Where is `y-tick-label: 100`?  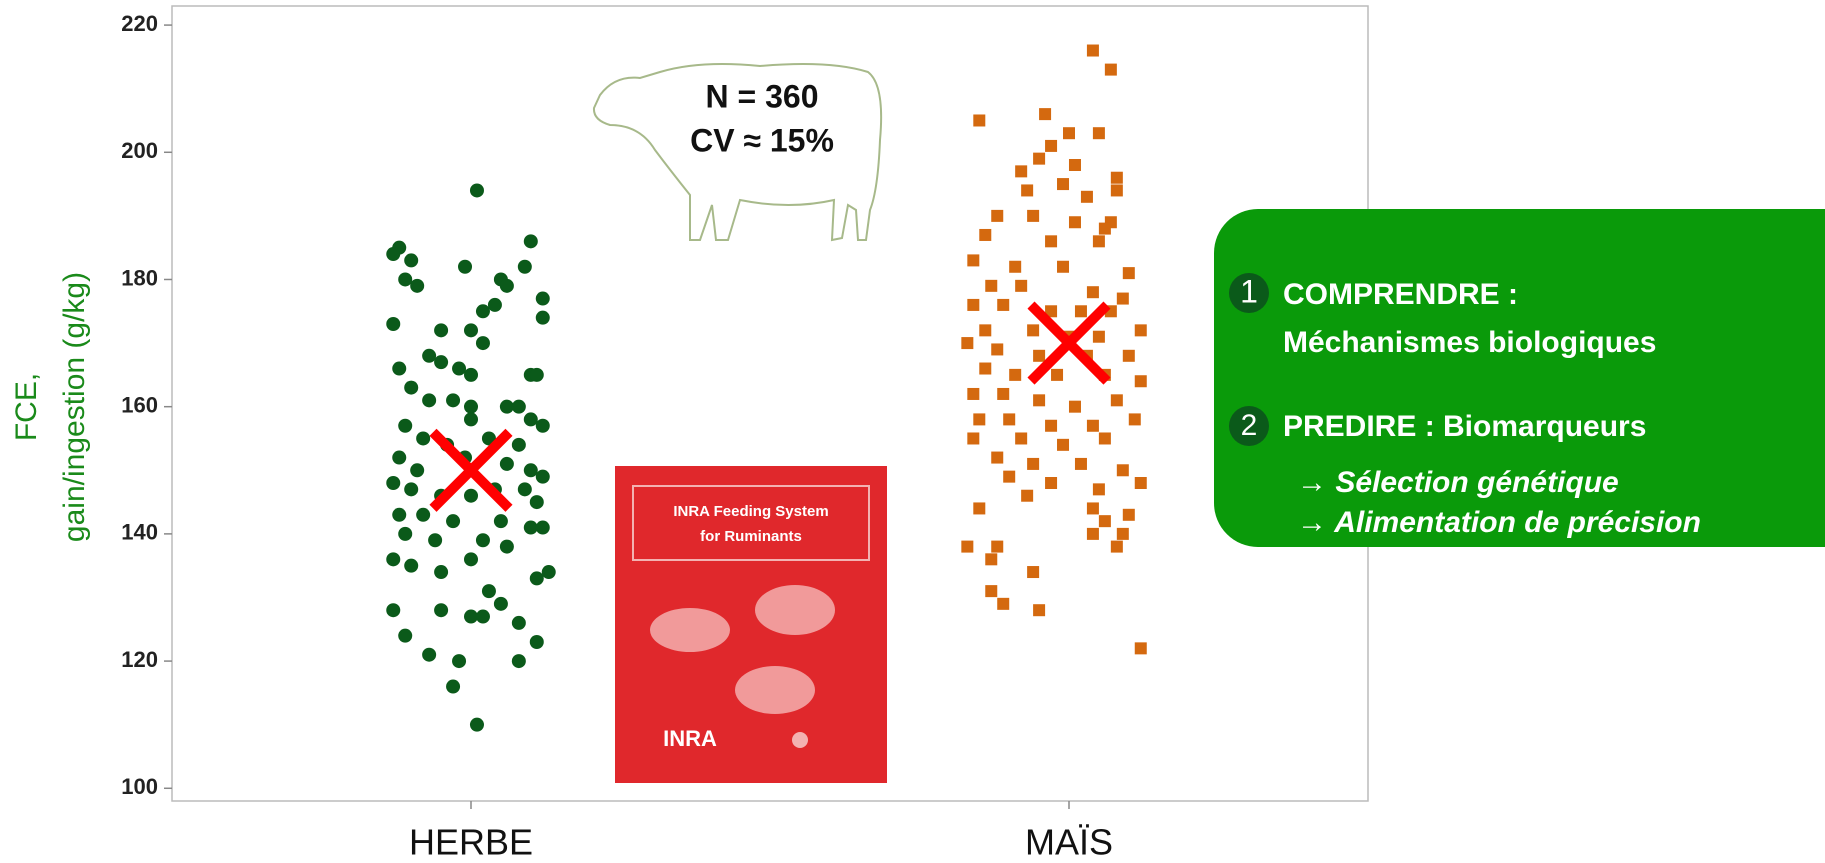 y-tick-label: 100 is located at coordinates (139, 786).